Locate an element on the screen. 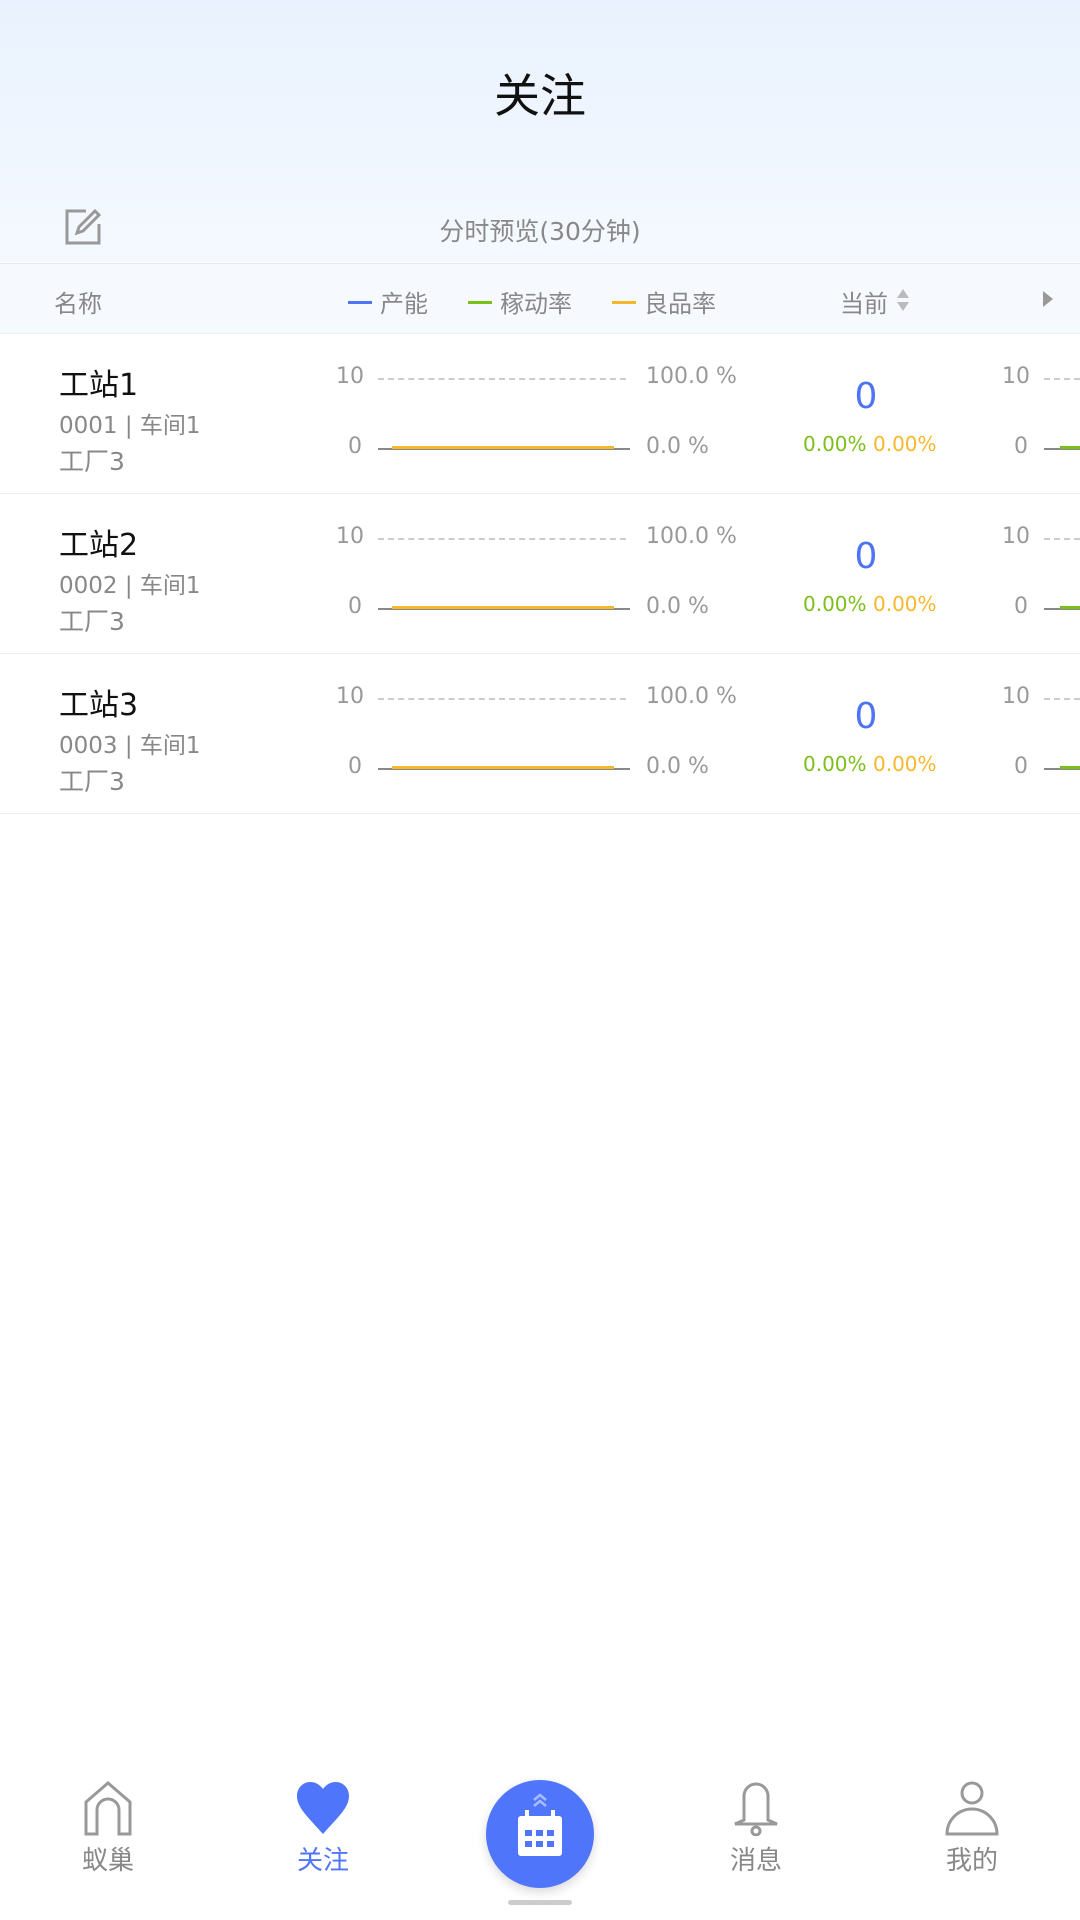  nav-item-home: 蚁巢 is located at coordinates (108, 1828).